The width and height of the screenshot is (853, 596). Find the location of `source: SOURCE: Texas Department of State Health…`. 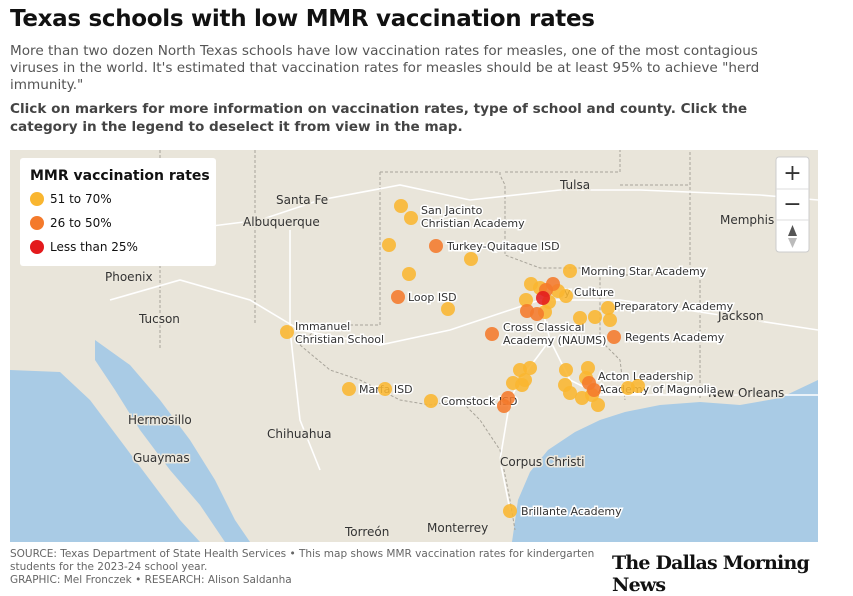

source: SOURCE: Texas Department of State Health… is located at coordinates (302, 560).